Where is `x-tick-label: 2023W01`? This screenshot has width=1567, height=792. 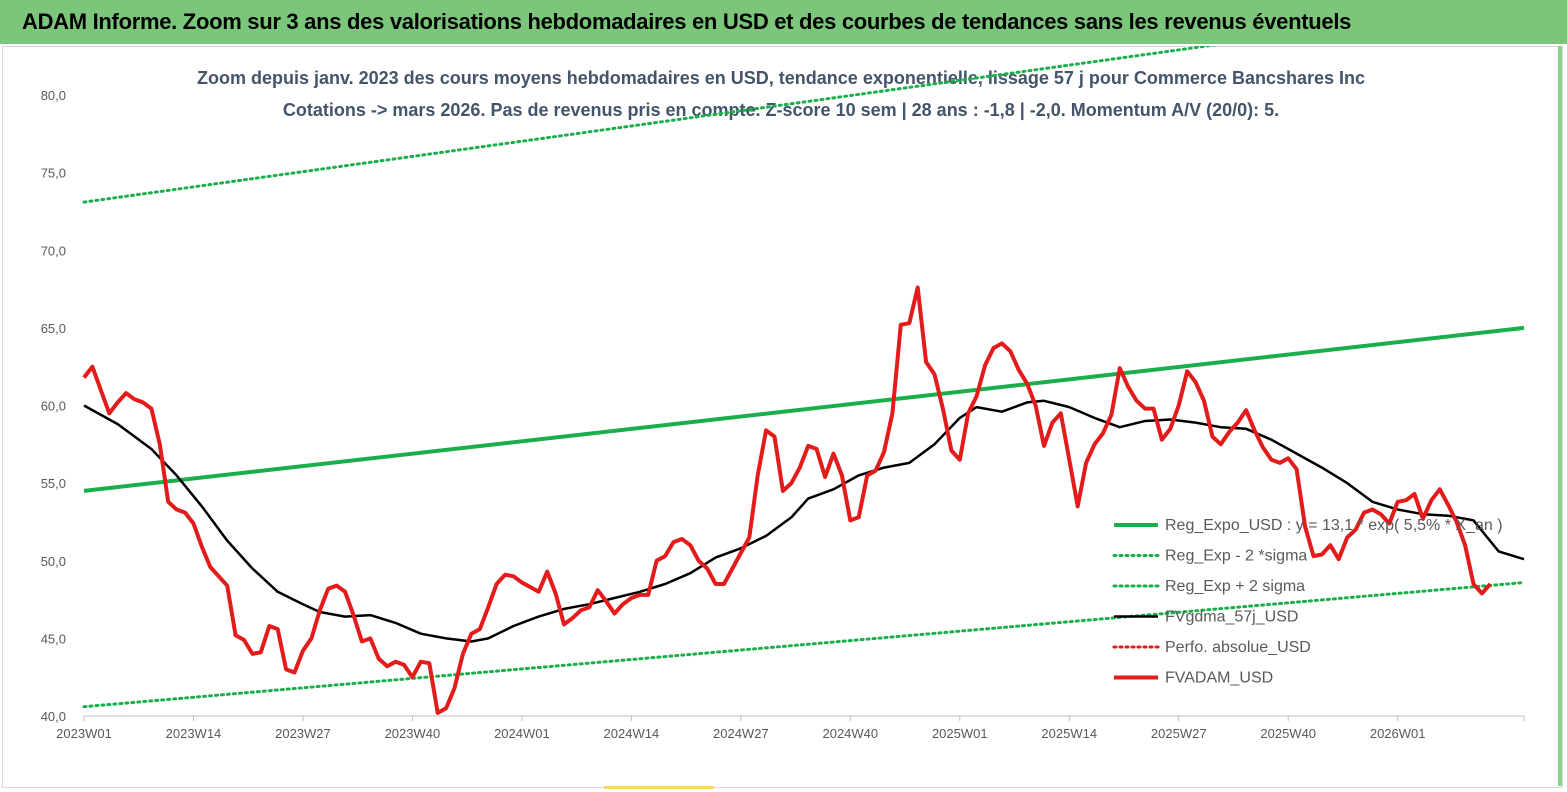
x-tick-label: 2023W01 is located at coordinates (84, 733).